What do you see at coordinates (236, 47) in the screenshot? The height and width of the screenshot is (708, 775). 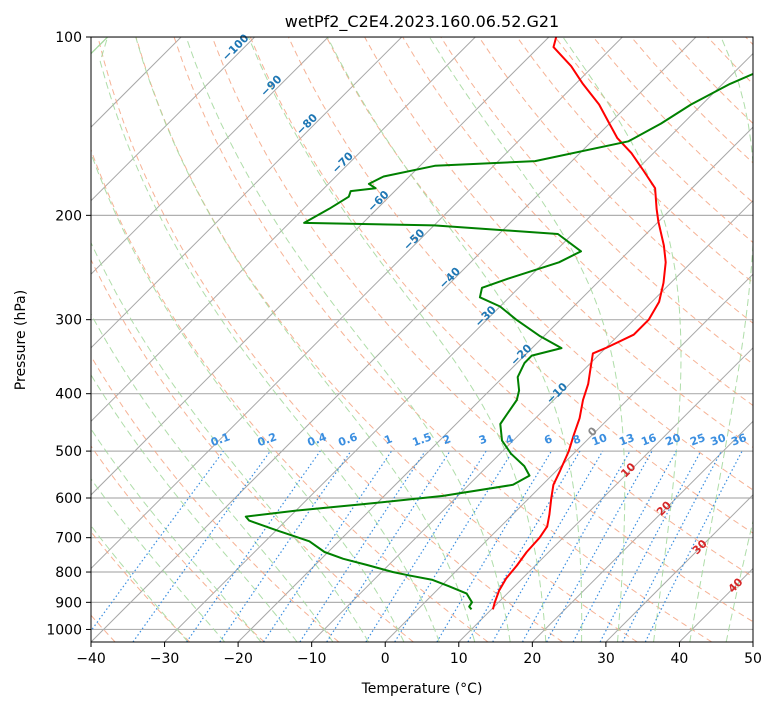 I see `dry-adiabat-label: −100` at bounding box center [236, 47].